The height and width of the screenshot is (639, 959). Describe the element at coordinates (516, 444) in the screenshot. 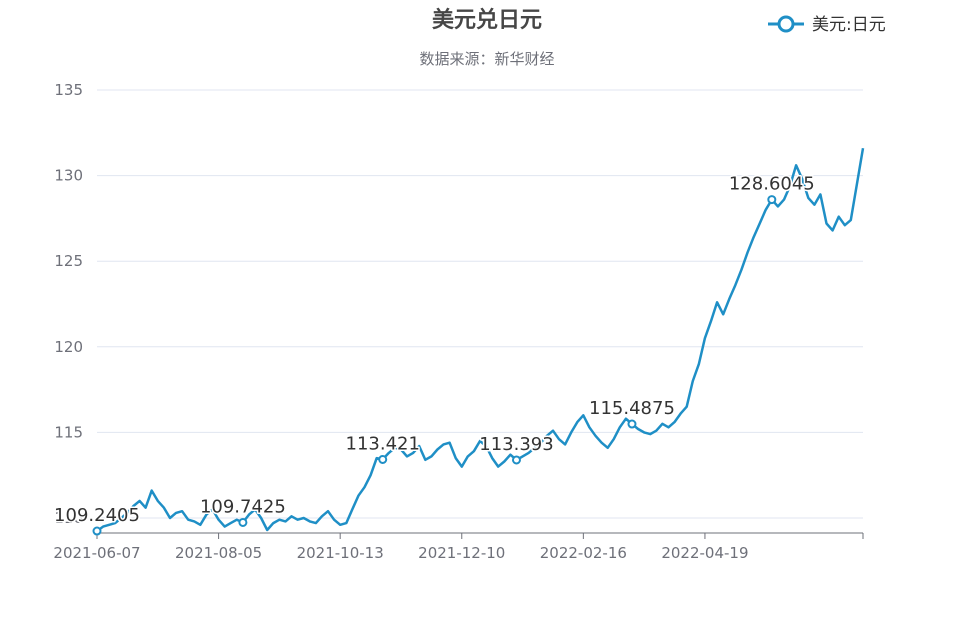

I see `data-label: 113.393` at that location.